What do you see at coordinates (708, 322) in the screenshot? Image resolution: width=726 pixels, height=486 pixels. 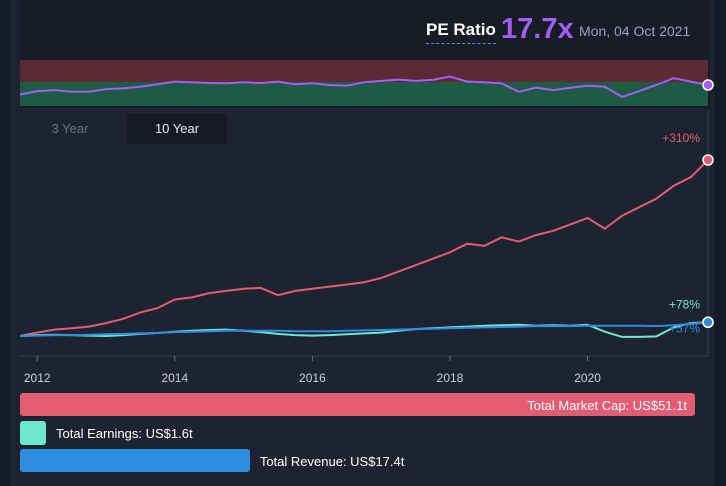 I see `revenue-end-dot` at bounding box center [708, 322].